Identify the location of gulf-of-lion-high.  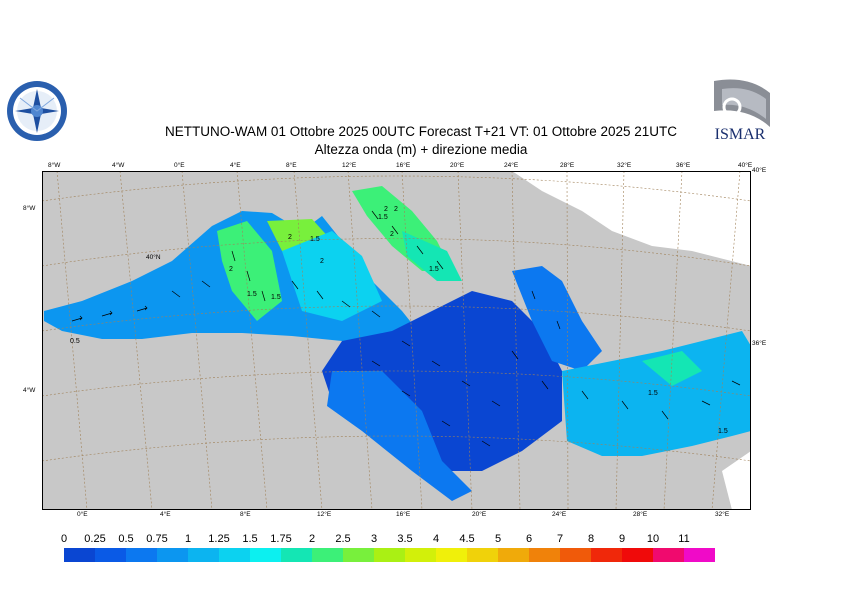
(249, 271).